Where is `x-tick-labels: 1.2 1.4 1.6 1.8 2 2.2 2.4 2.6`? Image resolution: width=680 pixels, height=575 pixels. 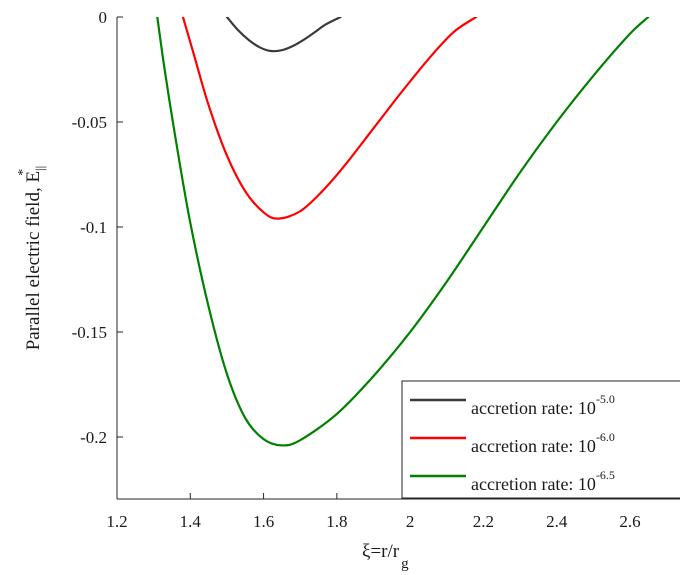 x-tick-labels: 1.2 1.4 1.6 1.8 2 2.2 2.4 2.6 is located at coordinates (373, 521).